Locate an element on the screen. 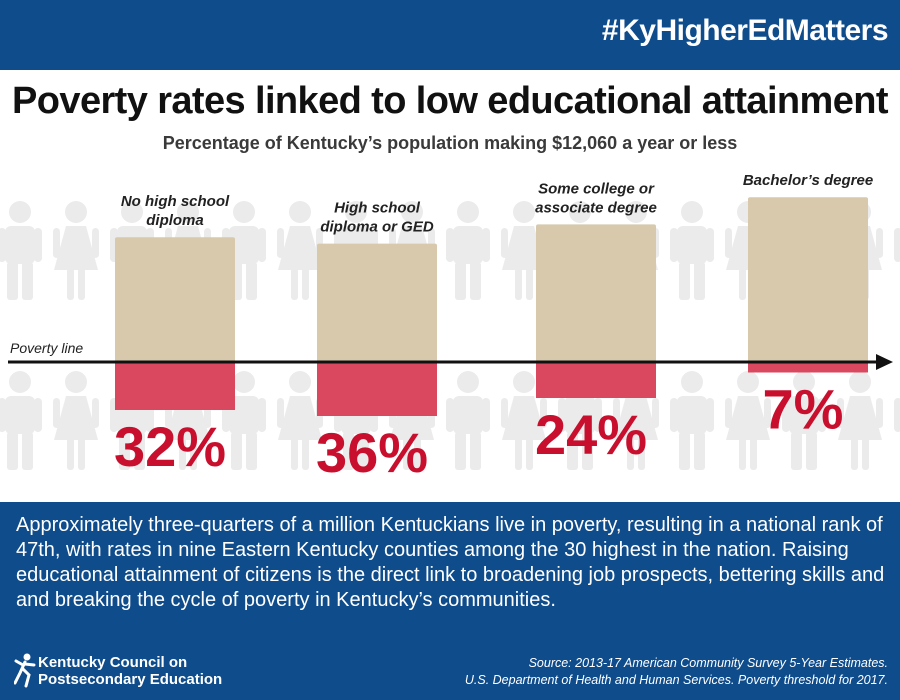 Image resolution: width=900 pixels, height=700 pixels. arrow-right-icon is located at coordinates (884, 362).